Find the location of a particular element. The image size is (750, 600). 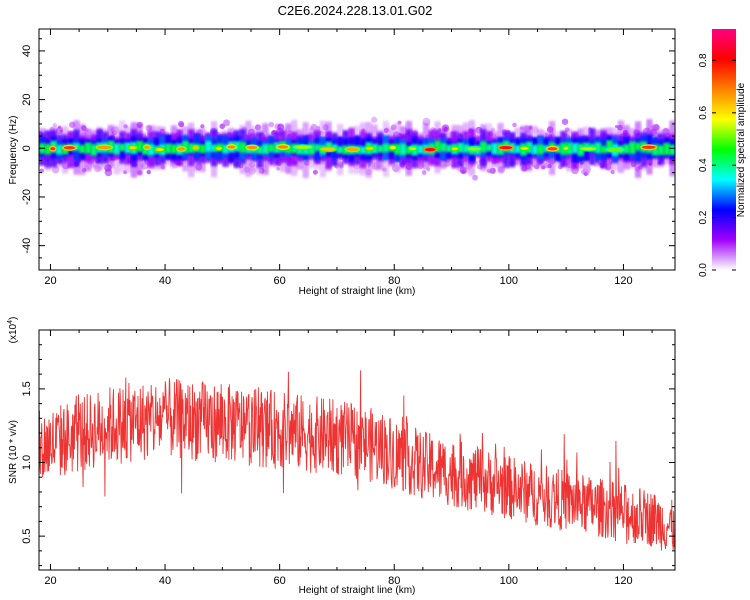

x-tick-label: 80 is located at coordinates (394, 581).